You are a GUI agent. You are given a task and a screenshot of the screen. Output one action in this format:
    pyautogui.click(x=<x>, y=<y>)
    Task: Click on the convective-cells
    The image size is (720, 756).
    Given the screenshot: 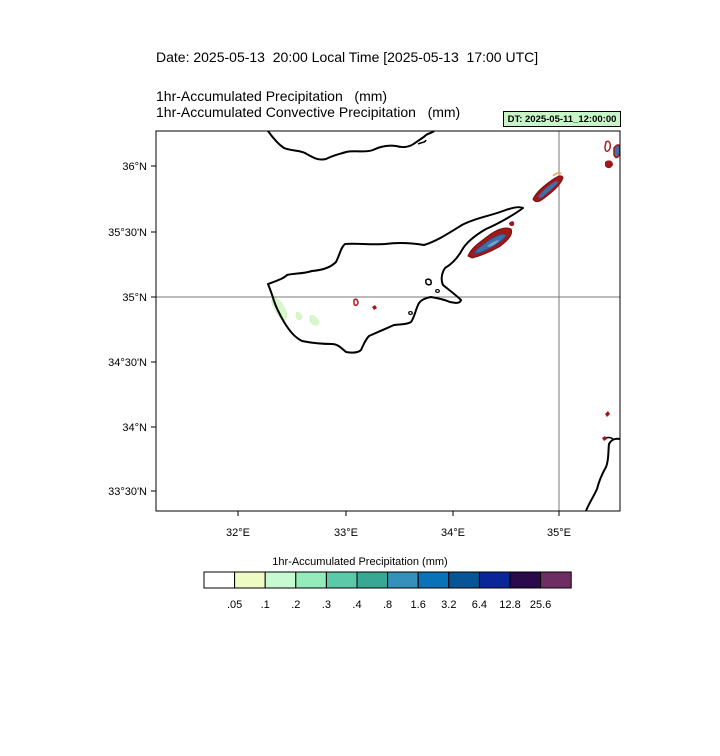 What is the action you would take?
    pyautogui.click(x=486, y=290)
    